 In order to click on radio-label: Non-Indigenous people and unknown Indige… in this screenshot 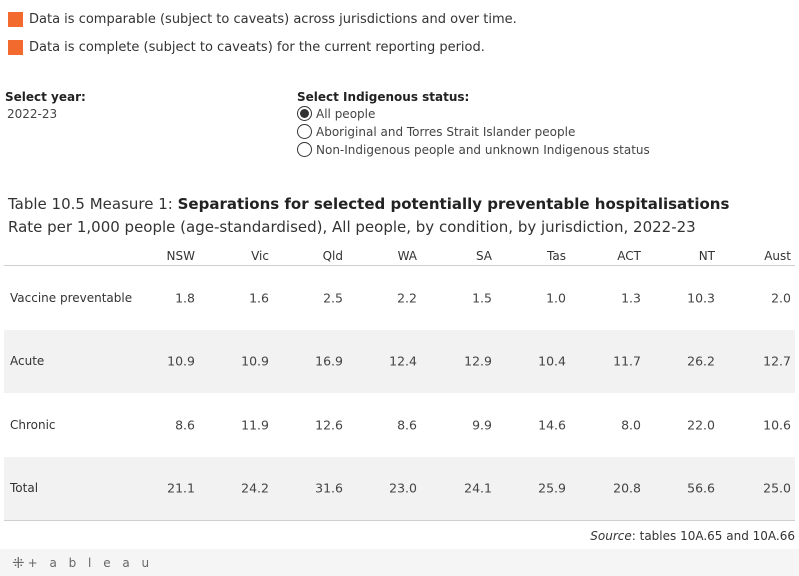, I will do `click(483, 149)`.